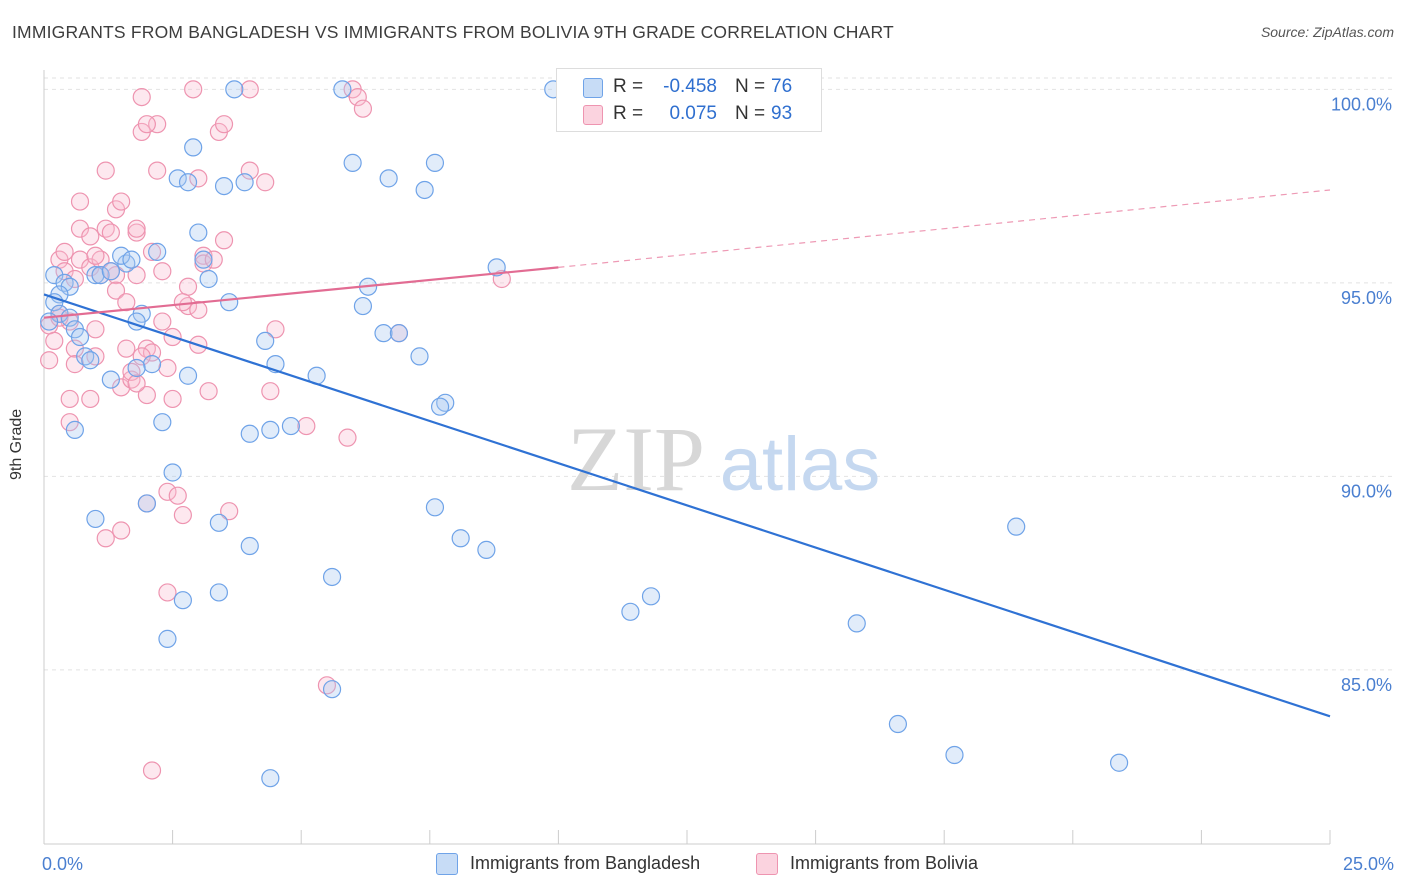 The width and height of the screenshot is (1406, 892). What do you see at coordinates (944, 228) in the screenshot?
I see `trend-line-bolivia-extension` at bounding box center [944, 228].